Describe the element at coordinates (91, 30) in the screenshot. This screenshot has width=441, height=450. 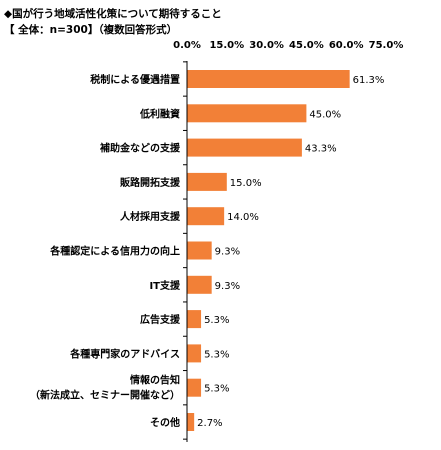
I see `chart-subtitle: 【 全体：n=300】（複数回答形式）` at that location.